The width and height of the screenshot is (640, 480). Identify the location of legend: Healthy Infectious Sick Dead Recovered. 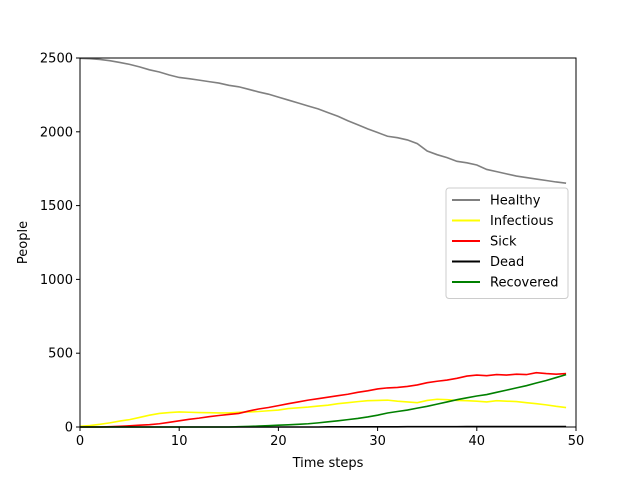
(507, 243).